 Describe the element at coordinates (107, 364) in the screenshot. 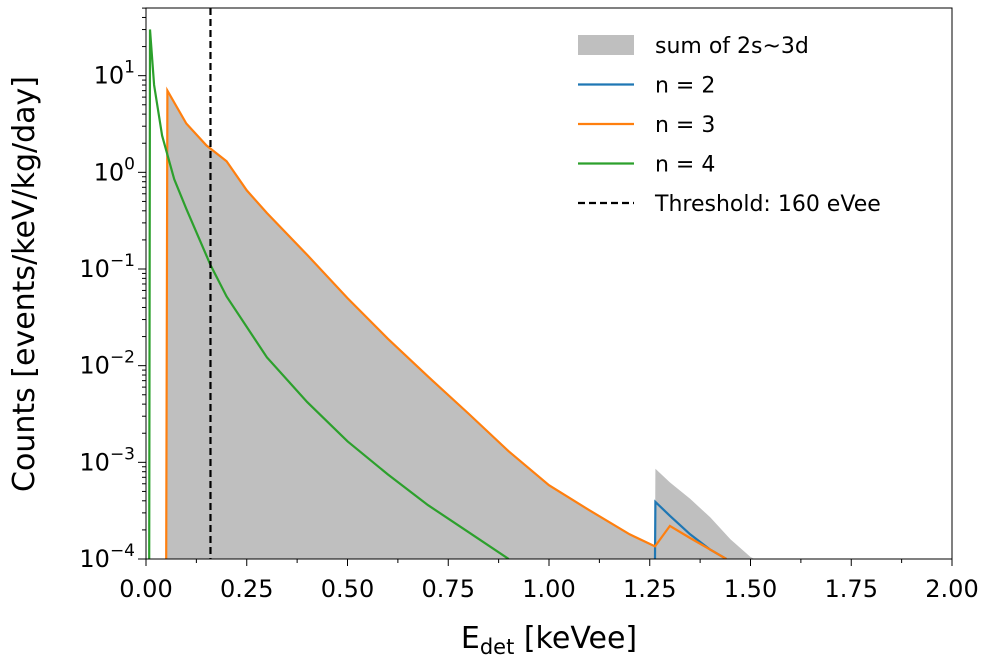

I see `y-tick-label: 10⁻²` at that location.